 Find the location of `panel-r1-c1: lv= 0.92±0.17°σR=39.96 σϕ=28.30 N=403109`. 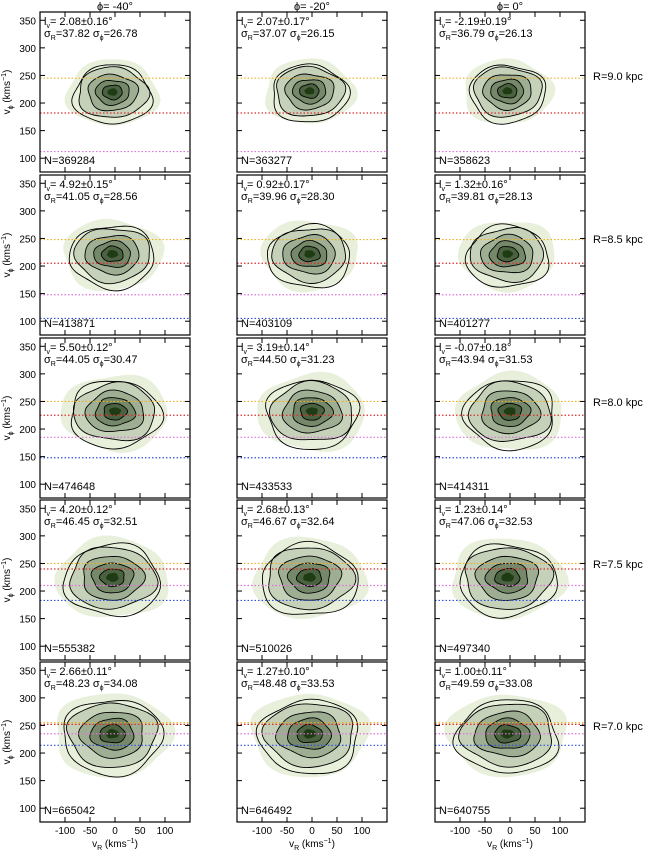

panel-r1-c1: lv= 0.92±0.17°σR=39.96 σϕ=28.30 N=403109 is located at coordinates (312, 255).